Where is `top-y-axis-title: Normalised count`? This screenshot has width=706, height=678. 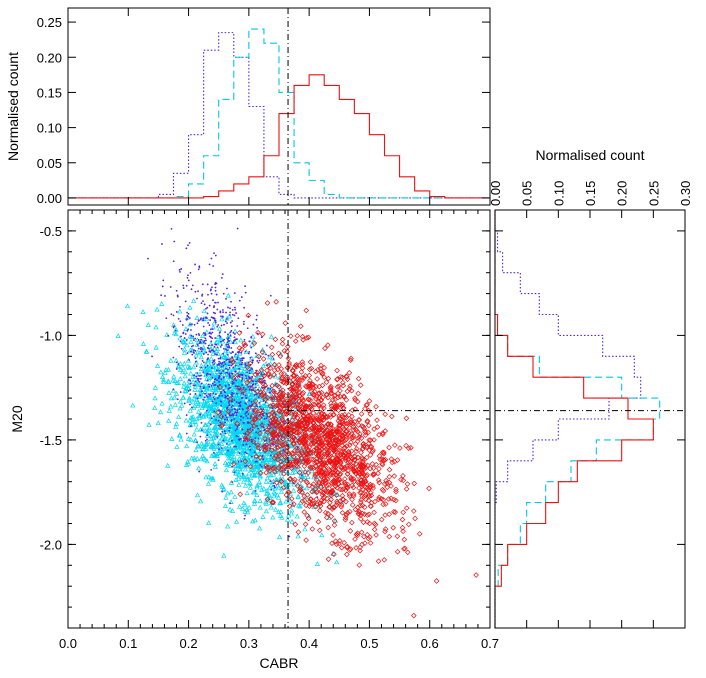
top-y-axis-title: Normalised count is located at coordinates (13, 106).